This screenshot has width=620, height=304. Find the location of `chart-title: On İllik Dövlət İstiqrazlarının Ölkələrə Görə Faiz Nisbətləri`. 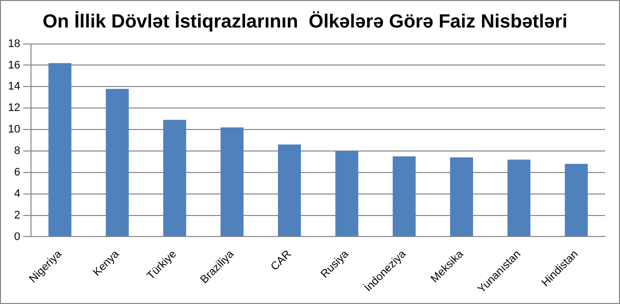

chart-title: On İllik Dövlət İstiqrazlarının Ölkələrə Görə Faiz Nisbətləri is located at coordinates (305, 21).